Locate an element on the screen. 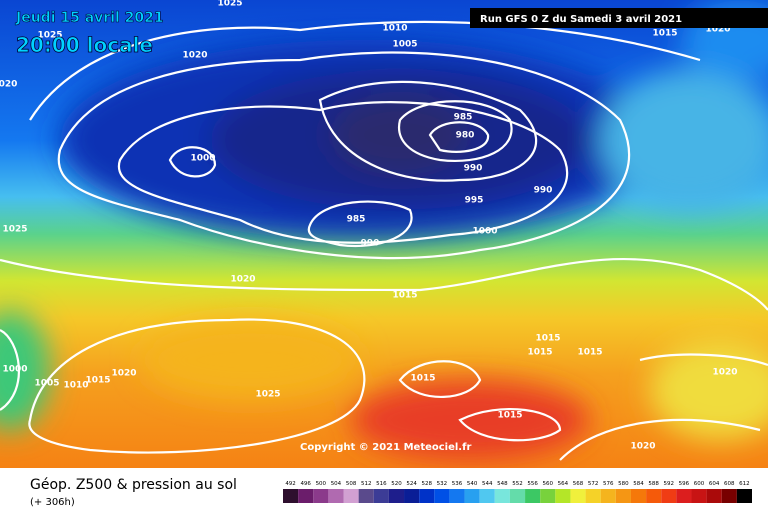  product-title: Géop. Z500 & pression au sol is located at coordinates (133, 485).